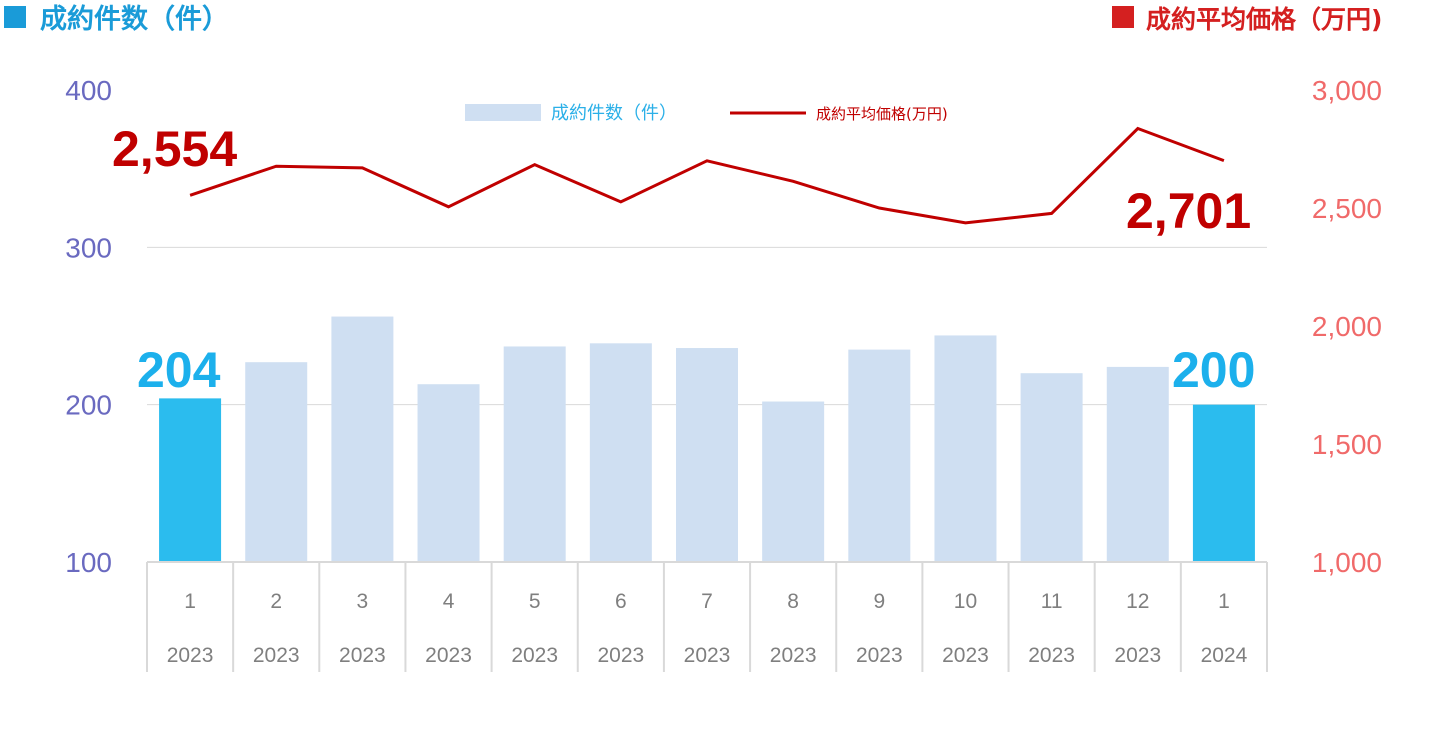 This screenshot has height=738, width=1440. What do you see at coordinates (449, 601) in the screenshot?
I see `category-month-label: 4` at bounding box center [449, 601].